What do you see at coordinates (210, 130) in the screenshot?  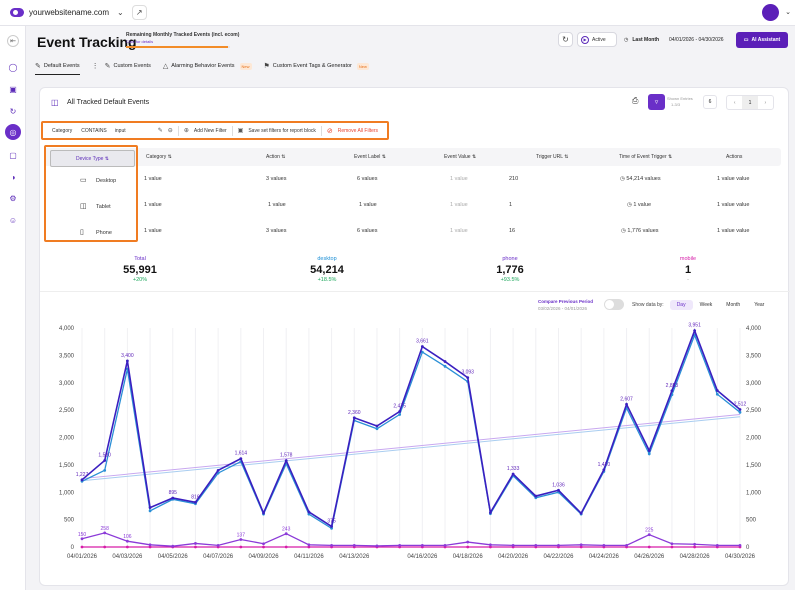 I see `add-filter-button: Add New Filter` at bounding box center [210, 130].